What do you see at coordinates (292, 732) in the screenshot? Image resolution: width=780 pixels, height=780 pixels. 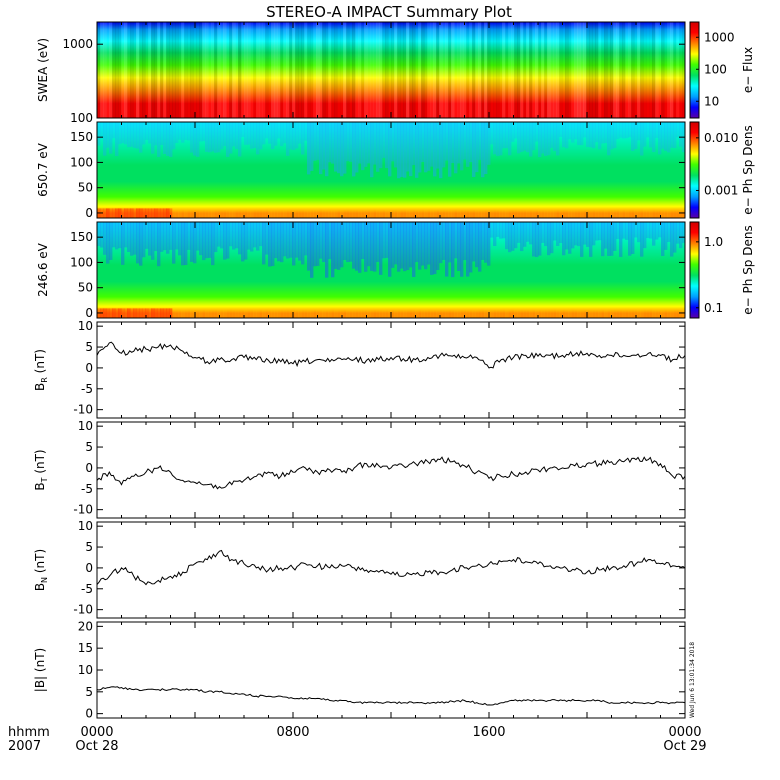 I see `time-tick-1-hhmm: 0800` at bounding box center [292, 732].